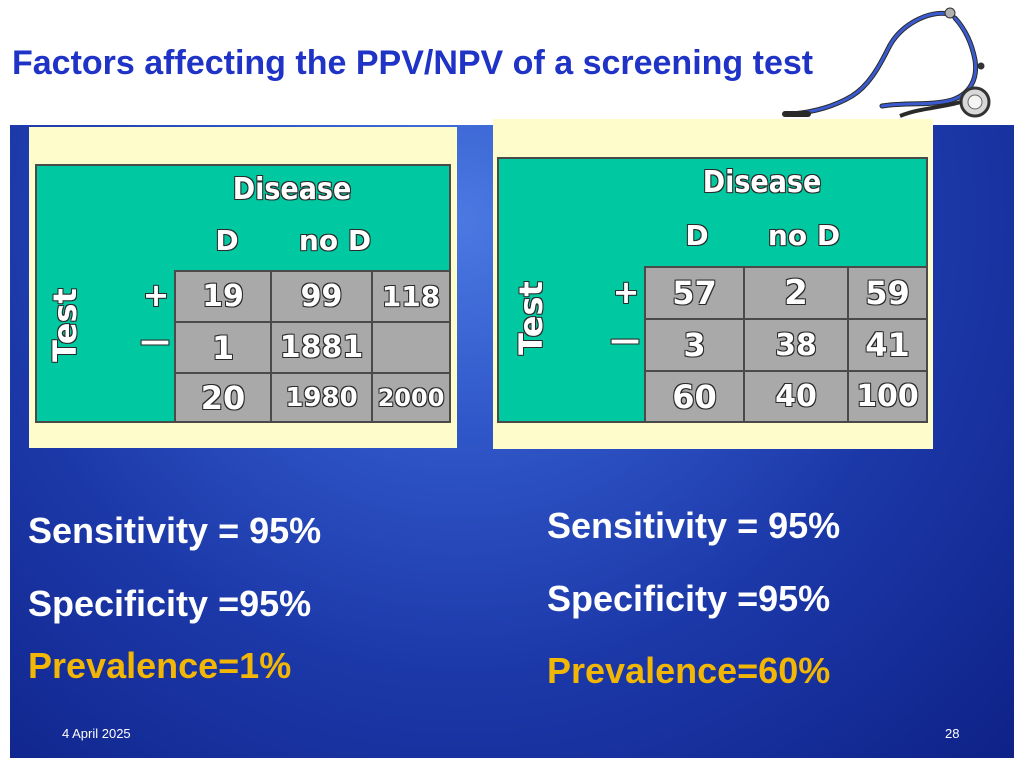  What do you see at coordinates (412, 398) in the screenshot?
I see `table-cell: 2000` at bounding box center [412, 398].